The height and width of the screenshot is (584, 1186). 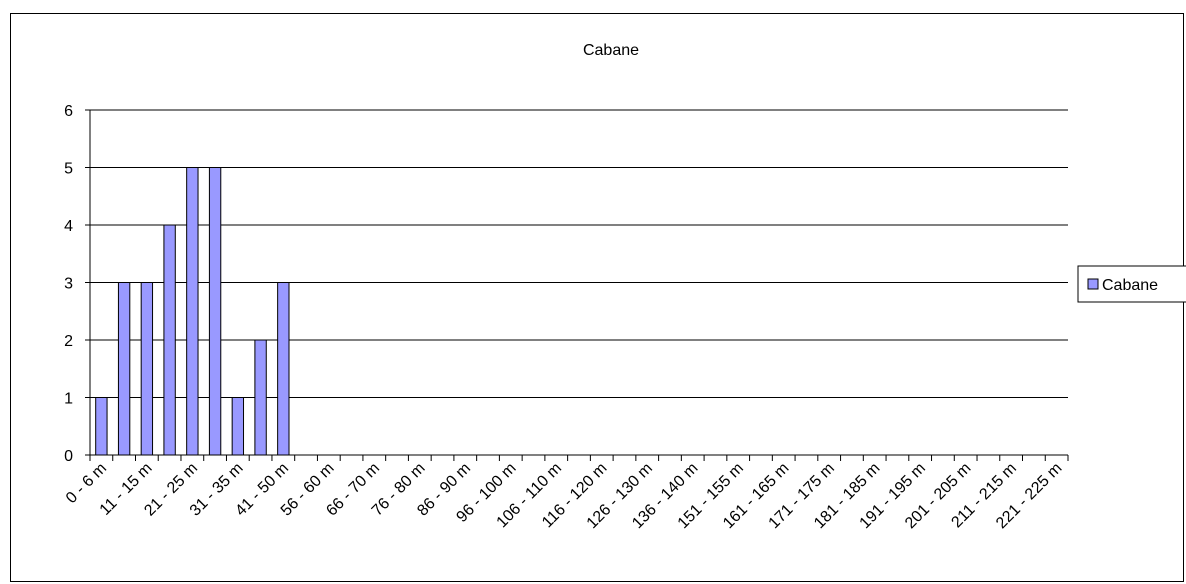 I want to click on y-tick-labels: 0 1 2 3 4 5 6, so click(x=68, y=284).